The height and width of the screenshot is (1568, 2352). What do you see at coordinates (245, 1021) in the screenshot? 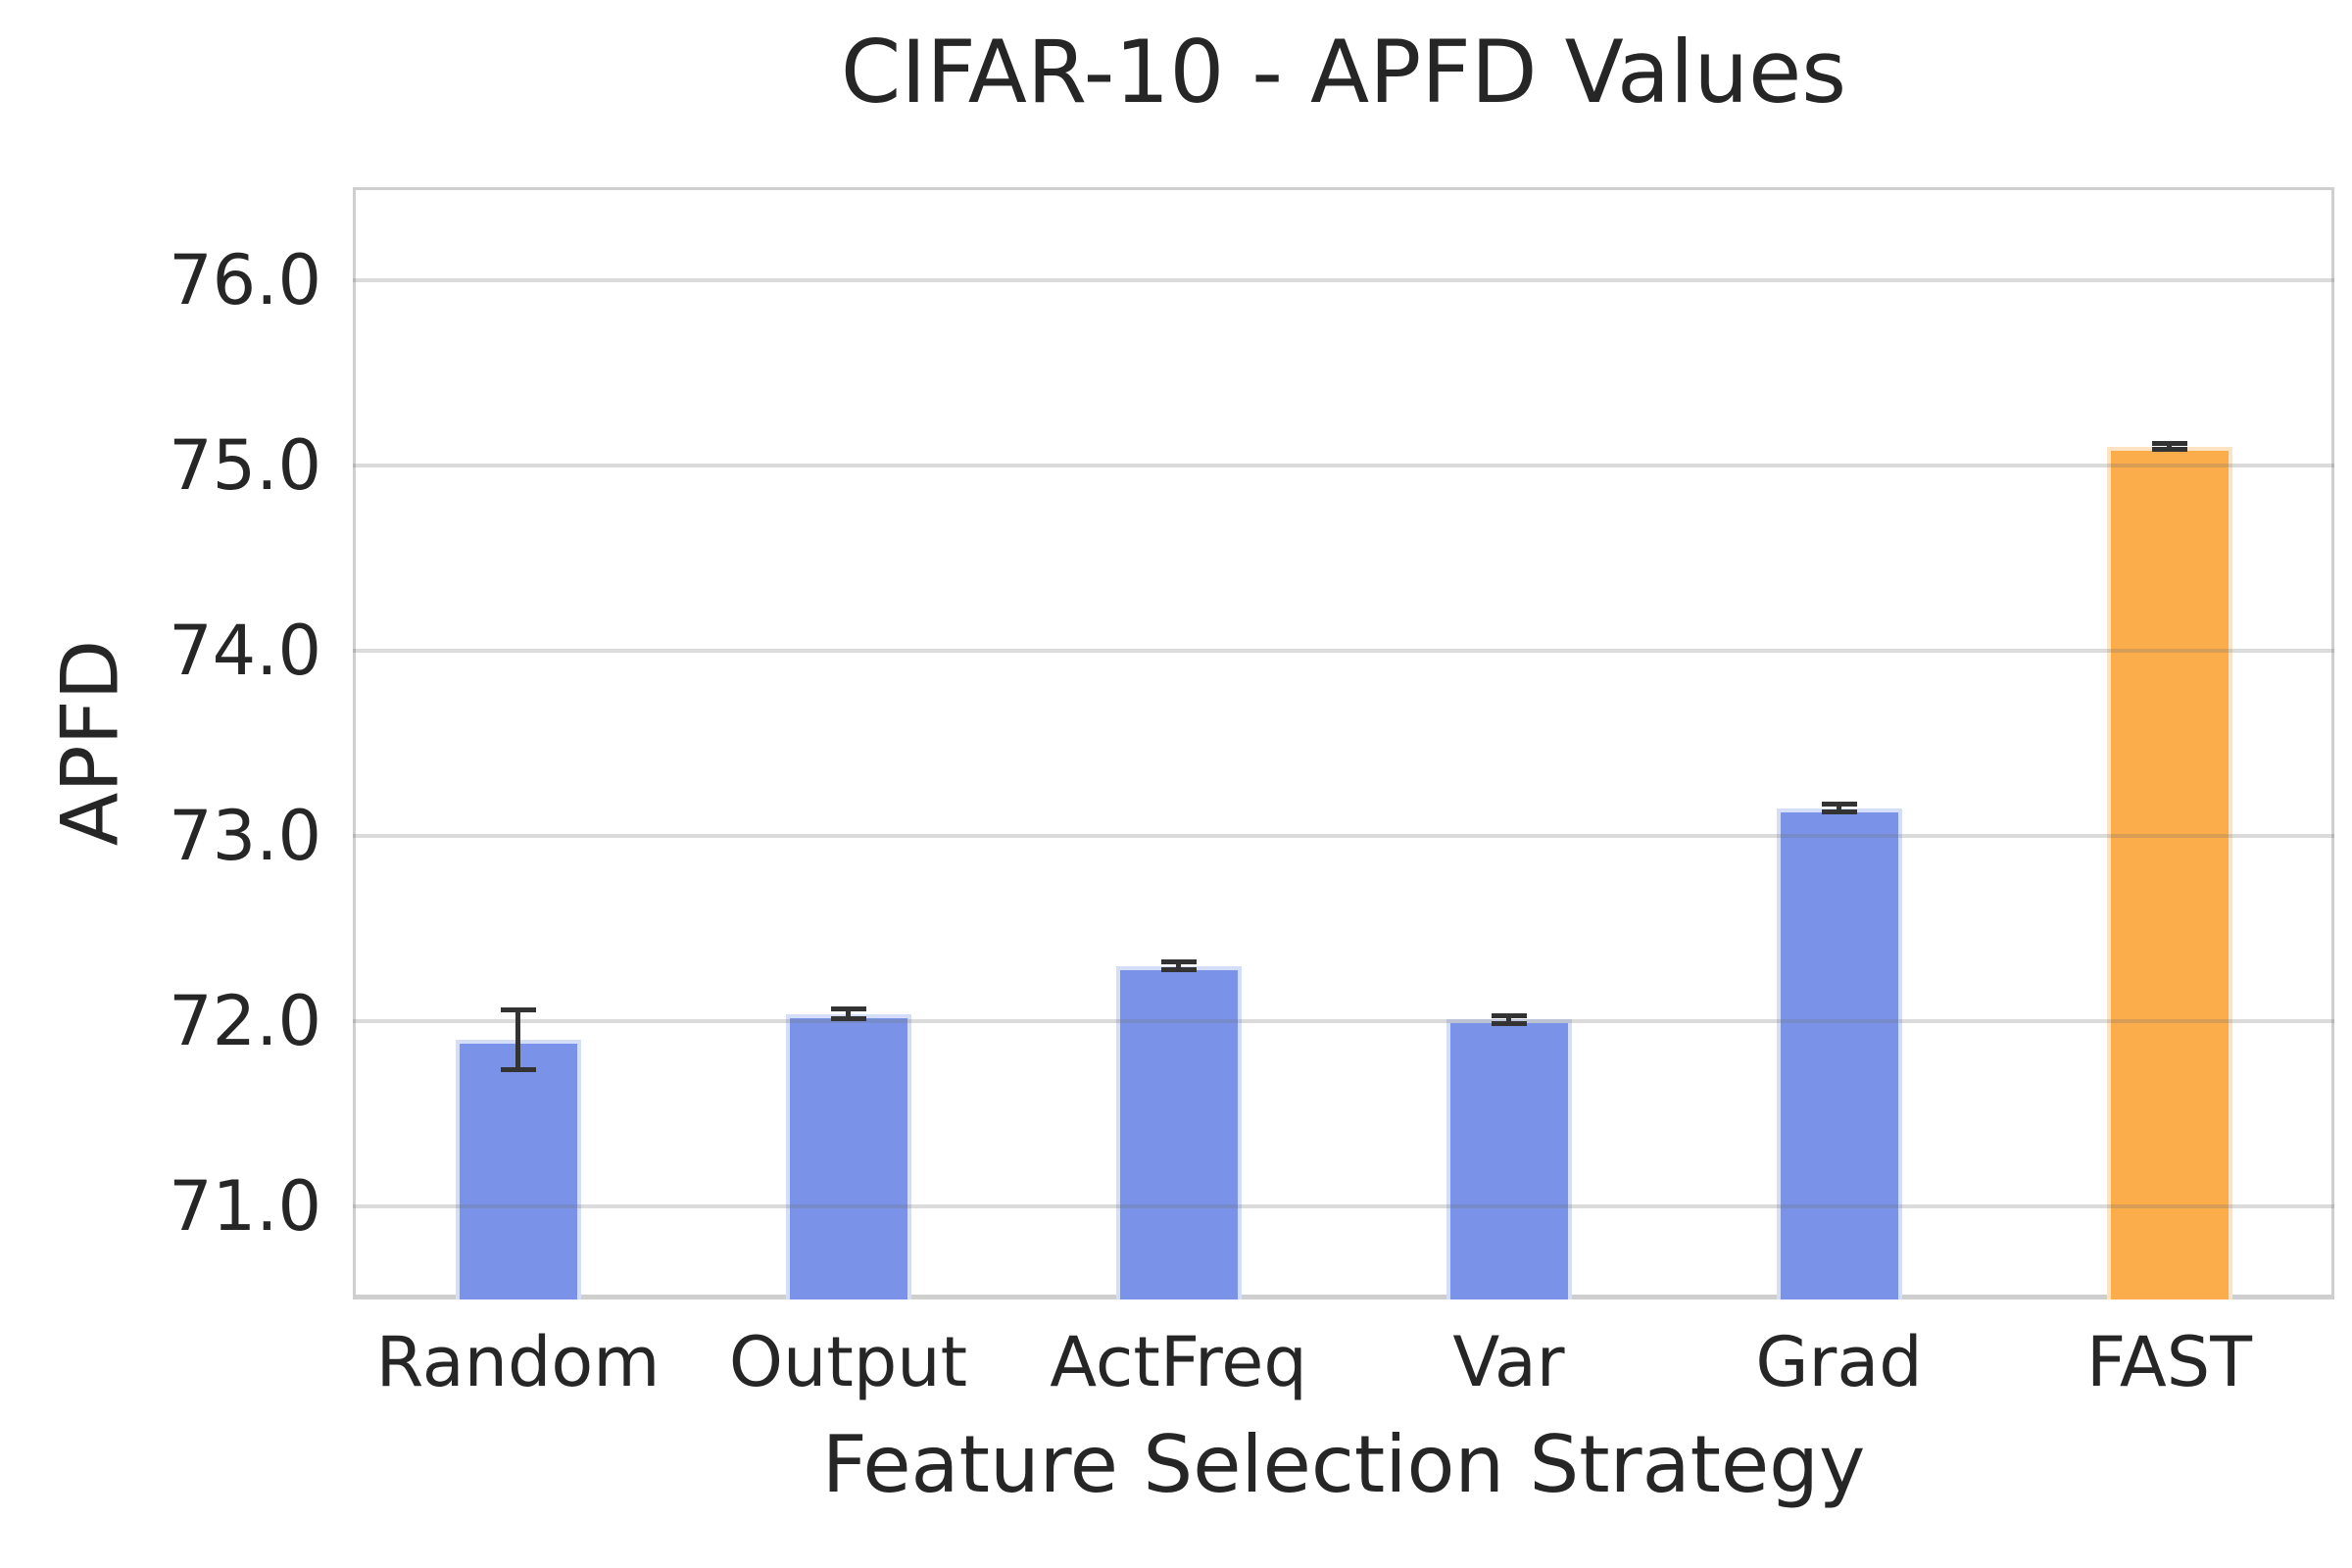
I see `y-tick-label: 72.0` at bounding box center [245, 1021].